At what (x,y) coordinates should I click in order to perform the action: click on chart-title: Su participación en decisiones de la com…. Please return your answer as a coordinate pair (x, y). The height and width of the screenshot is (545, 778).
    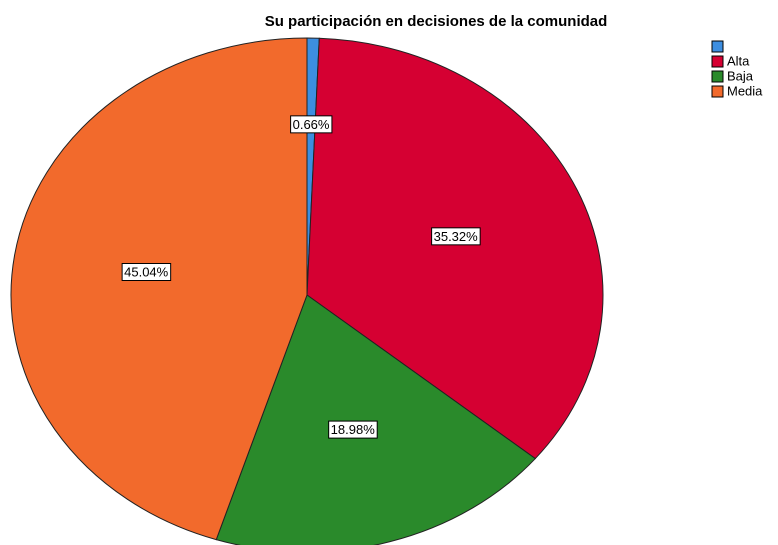
    Looking at the image, I should click on (436, 21).